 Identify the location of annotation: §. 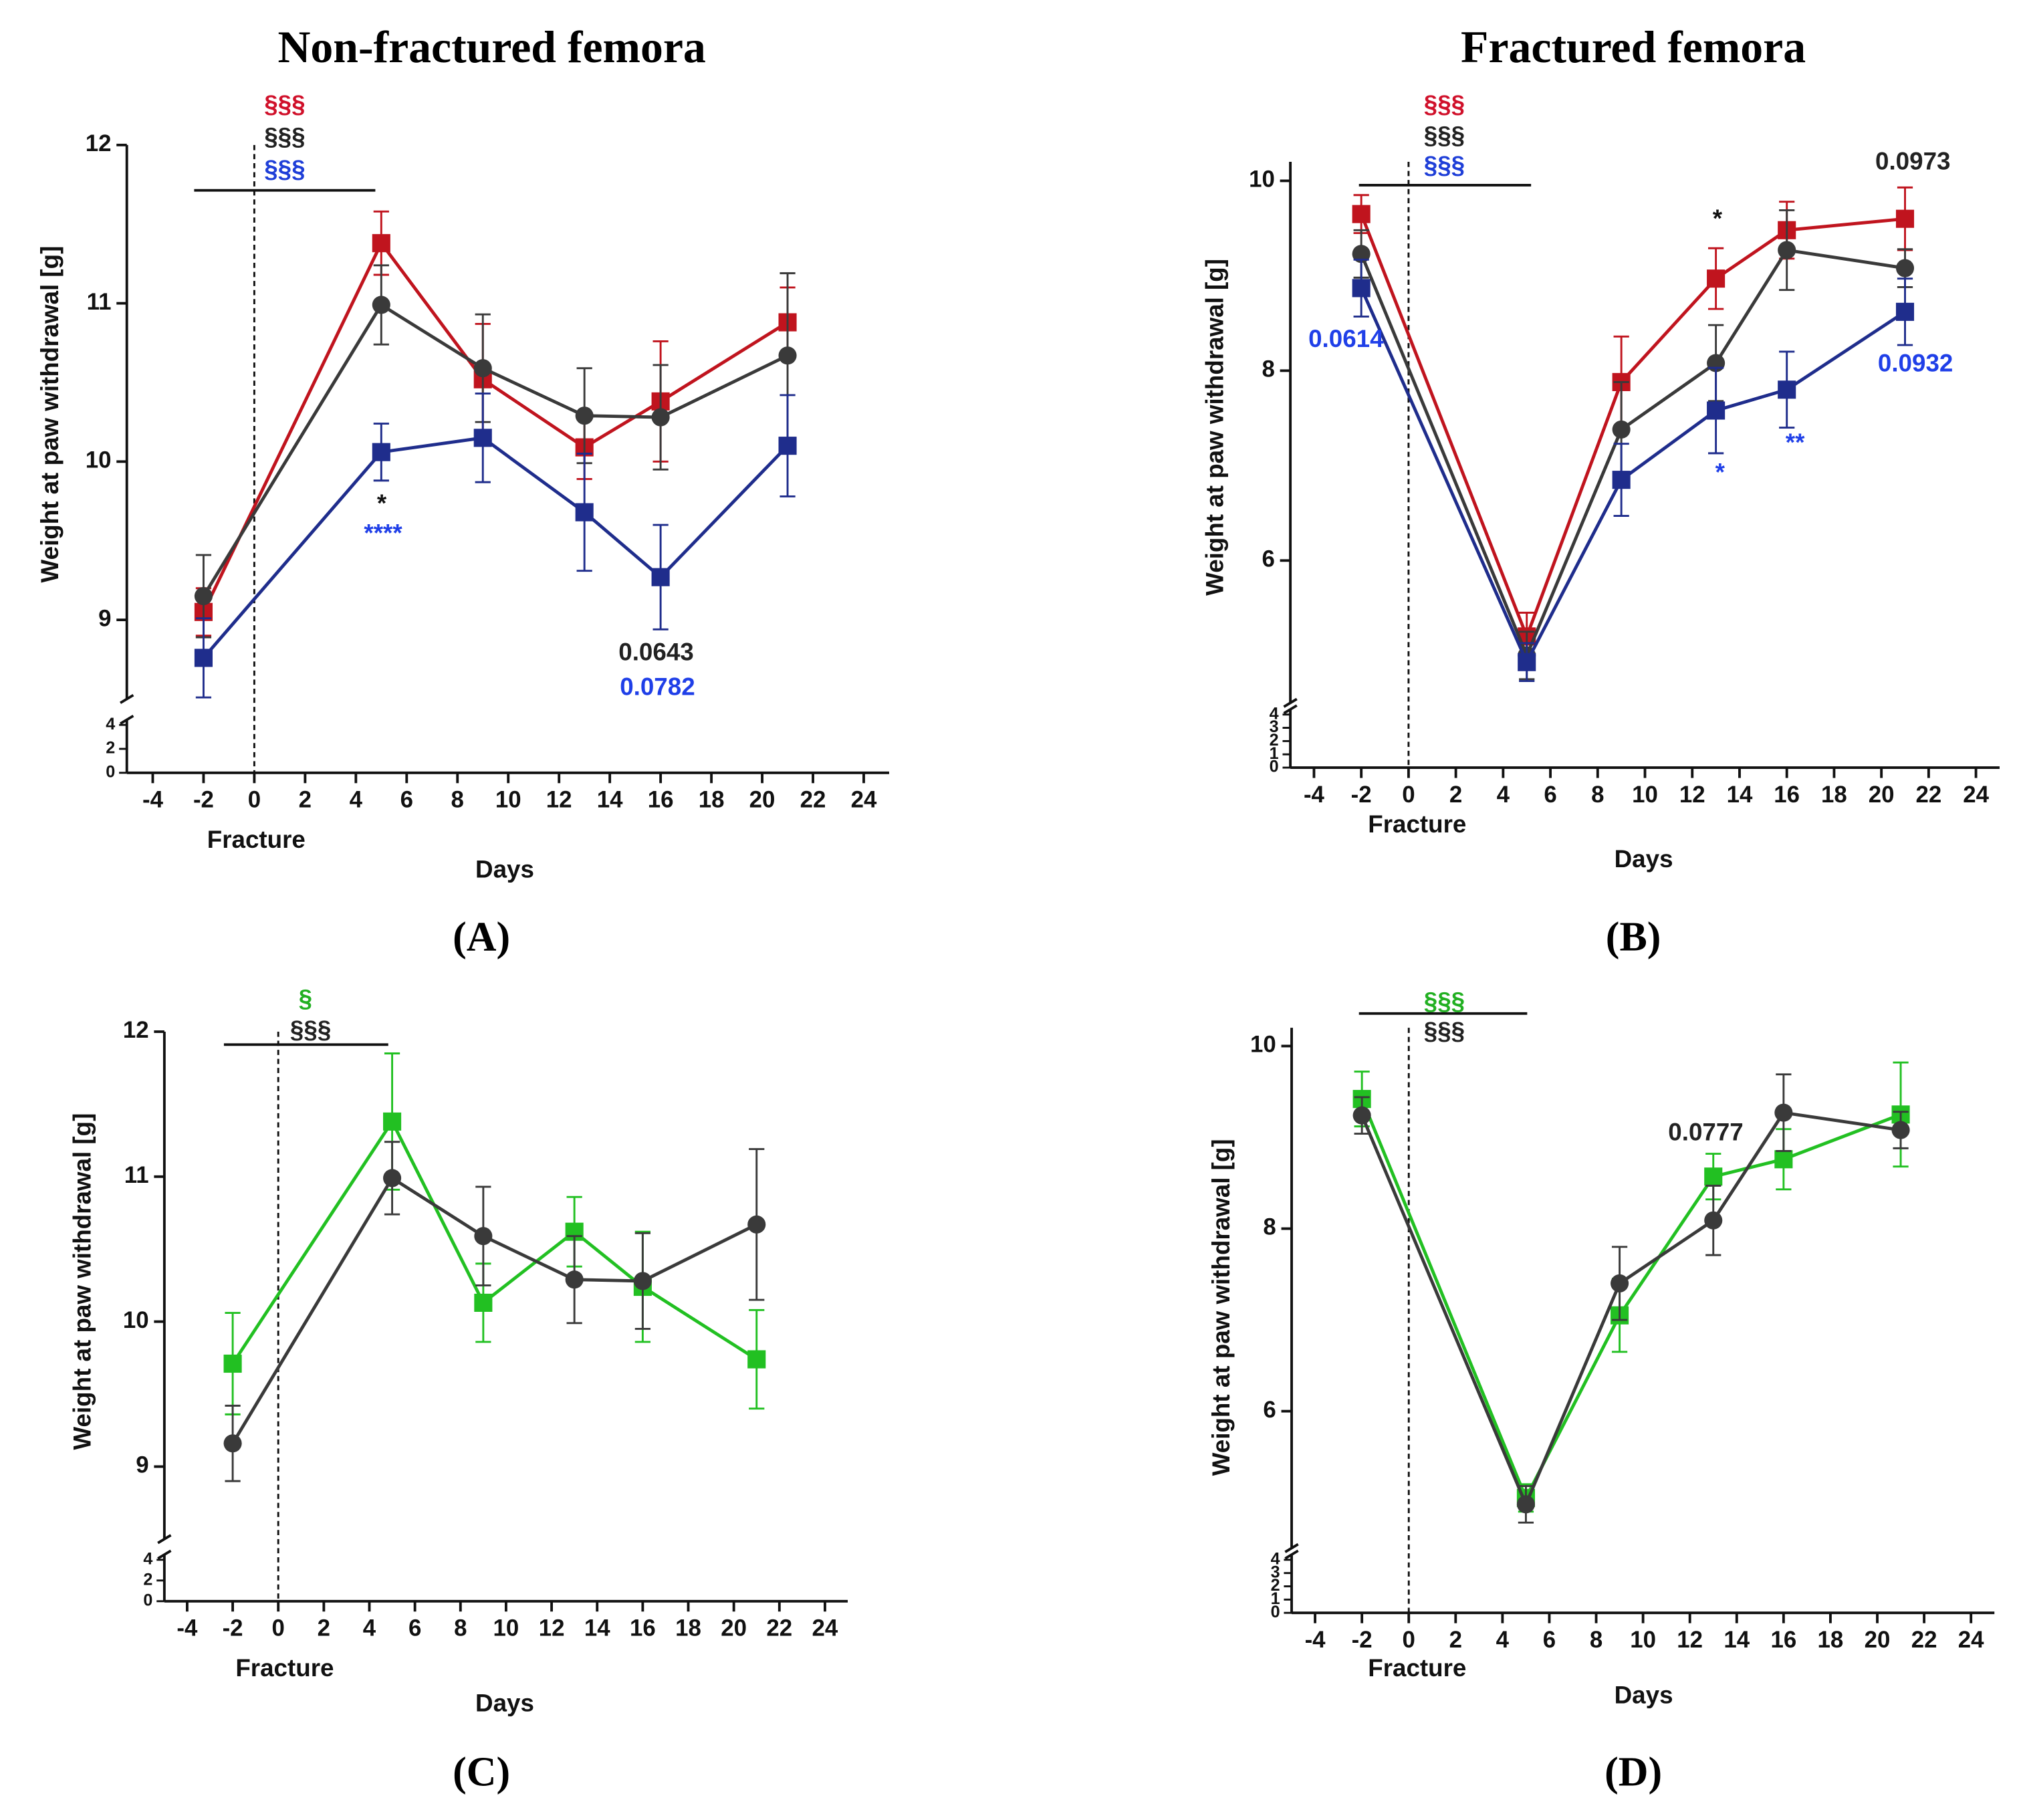
(305, 998).